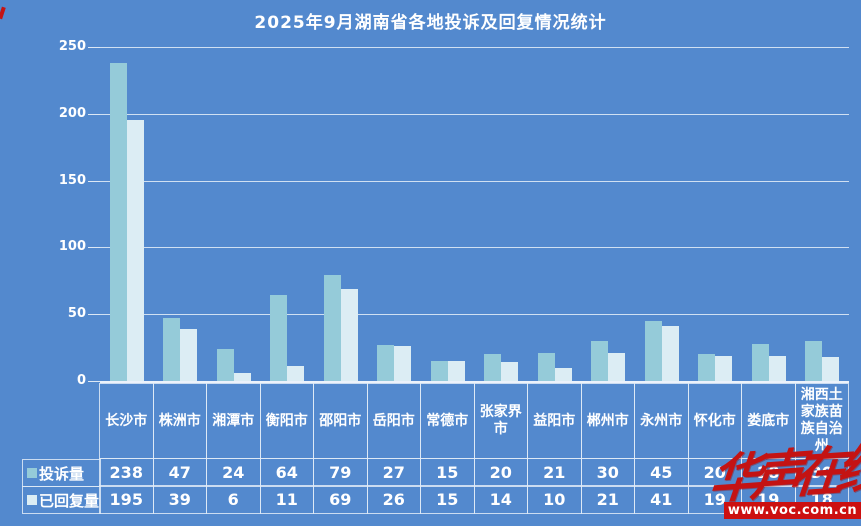  What do you see at coordinates (233, 499) in the screenshot?
I see `value-cell: 6` at bounding box center [233, 499].